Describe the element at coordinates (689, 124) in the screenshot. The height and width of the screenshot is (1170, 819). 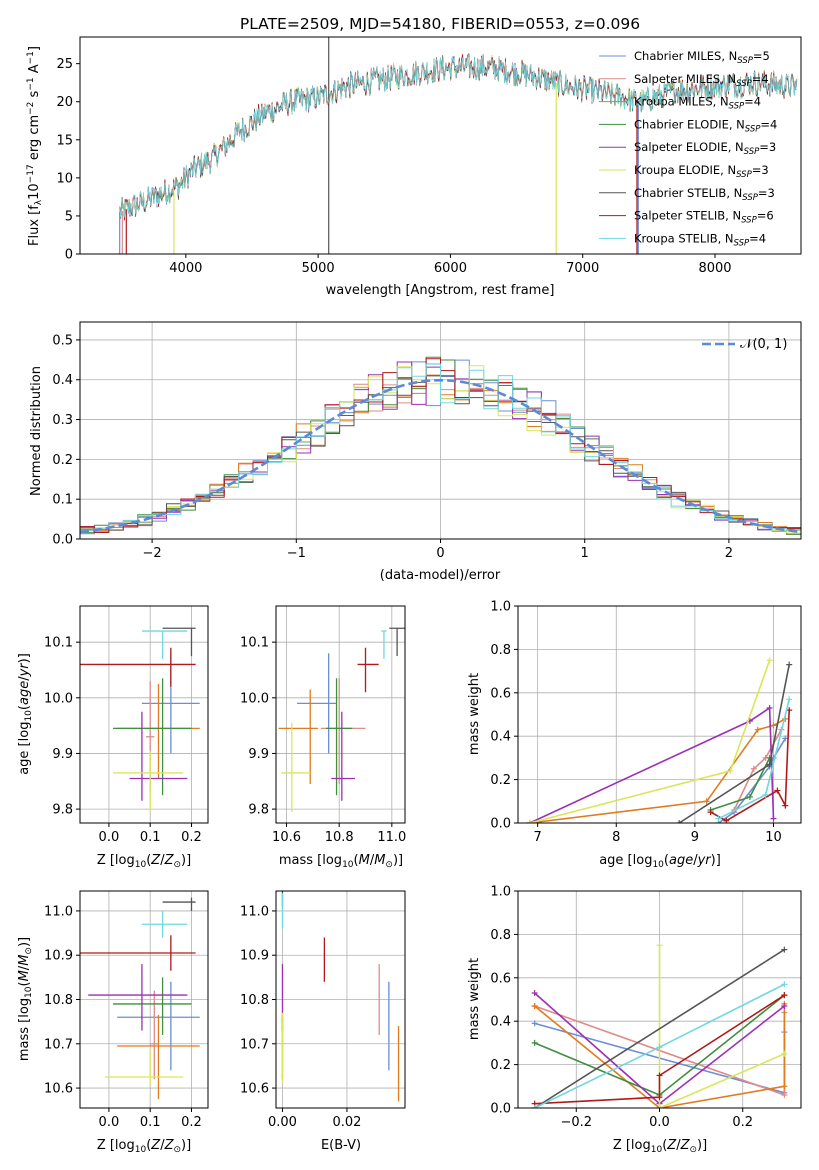
I see `legend-text: Chabrier ELODIE, N` at that location.